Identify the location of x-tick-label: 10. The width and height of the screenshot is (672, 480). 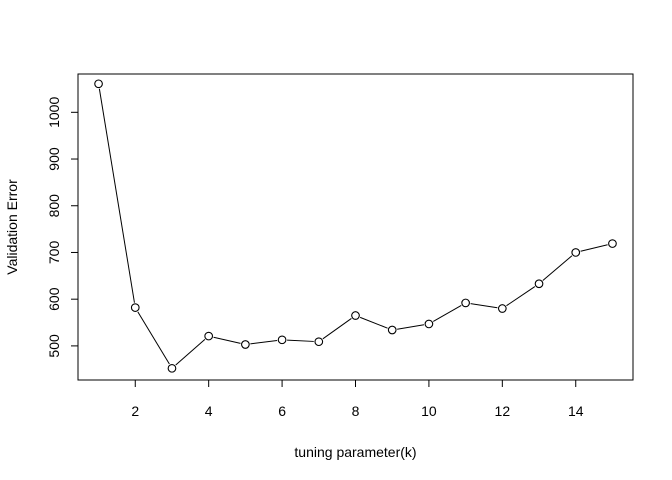
(429, 411).